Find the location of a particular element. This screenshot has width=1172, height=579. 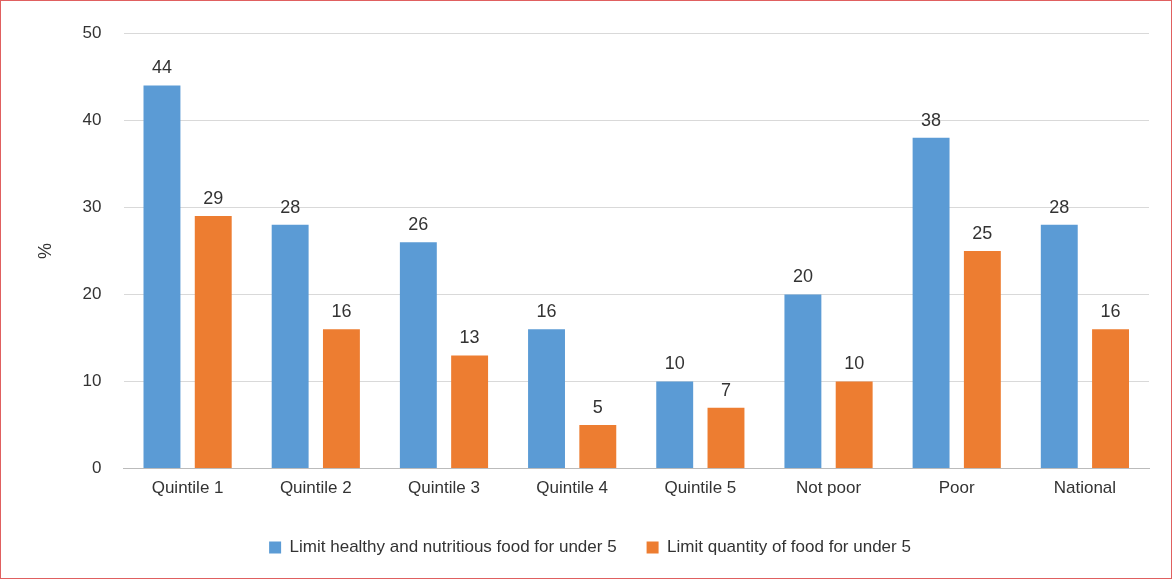

x-tick-label: Not poor is located at coordinates (828, 488).